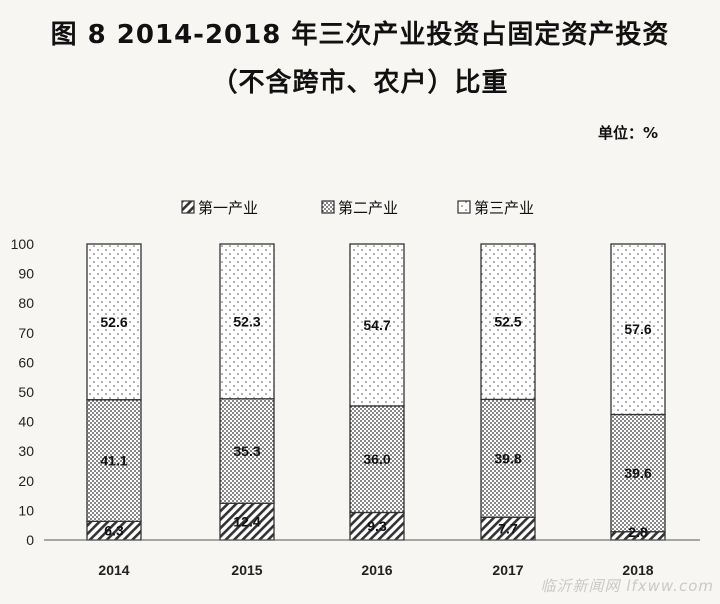 This screenshot has width=720, height=604. Describe the element at coordinates (26, 362) in the screenshot. I see `y-tick-label: 60` at that location.